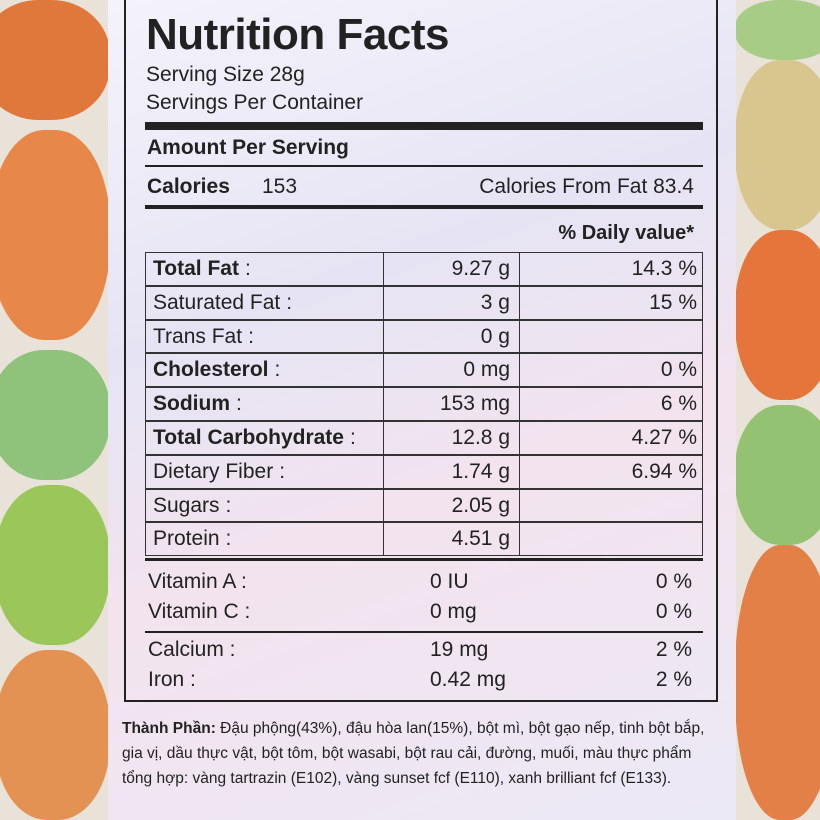 This screenshot has width=820, height=820. What do you see at coordinates (664, 437) in the screenshot?
I see `nutrient-dv: 4.27 %` at bounding box center [664, 437].